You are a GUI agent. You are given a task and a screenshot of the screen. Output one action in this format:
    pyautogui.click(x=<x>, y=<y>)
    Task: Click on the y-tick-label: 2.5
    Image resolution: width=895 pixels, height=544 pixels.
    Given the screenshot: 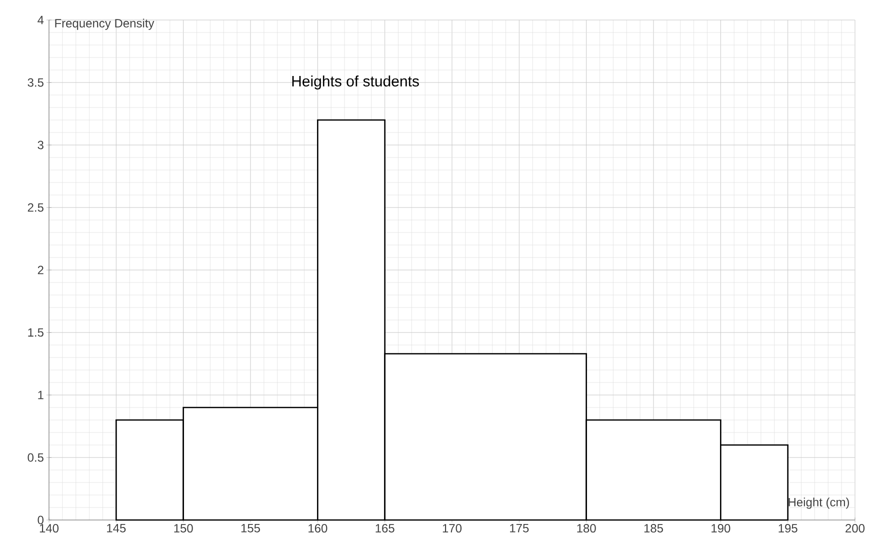 What is the action you would take?
    pyautogui.click(x=36, y=207)
    